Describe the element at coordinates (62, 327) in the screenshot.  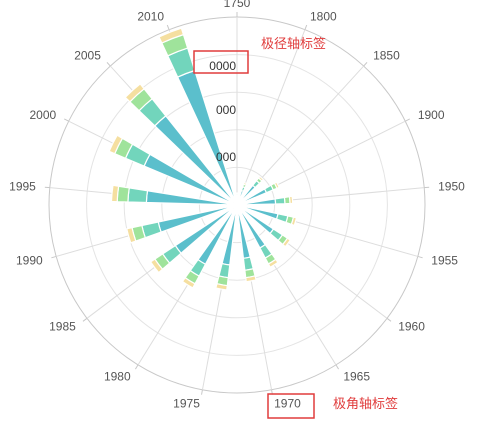
I see `angle-axis-label: 1985` at that location.